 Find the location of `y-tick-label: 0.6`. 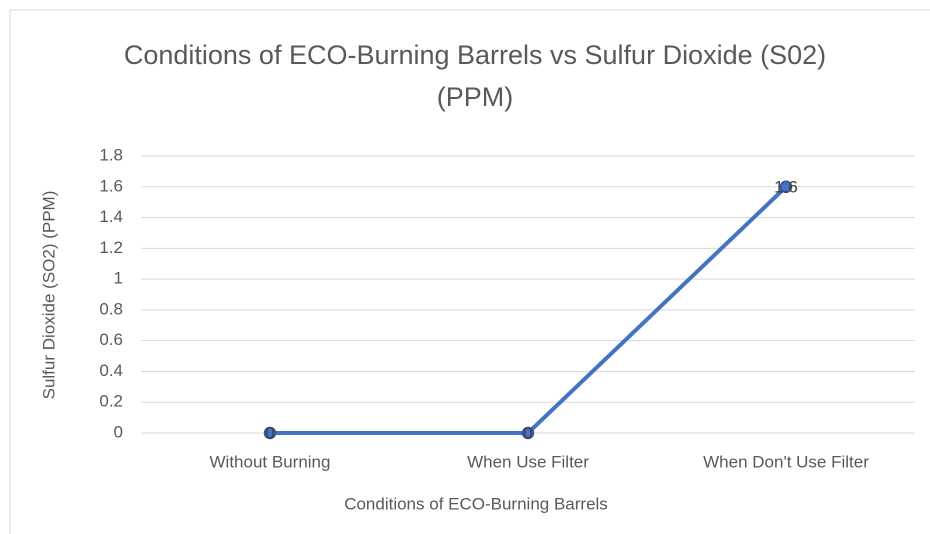

y-tick-label: 0.6 is located at coordinates (111, 339).